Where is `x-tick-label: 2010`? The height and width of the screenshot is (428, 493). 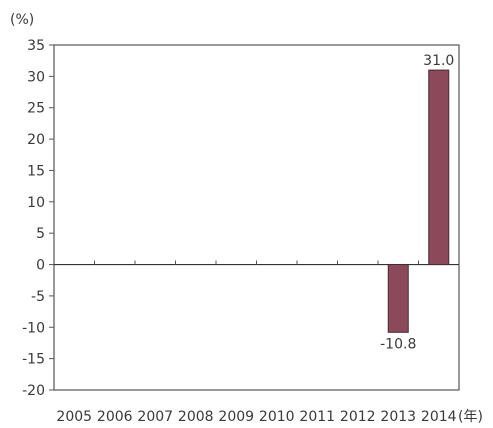 x-tick-label: 2010 is located at coordinates (277, 417).